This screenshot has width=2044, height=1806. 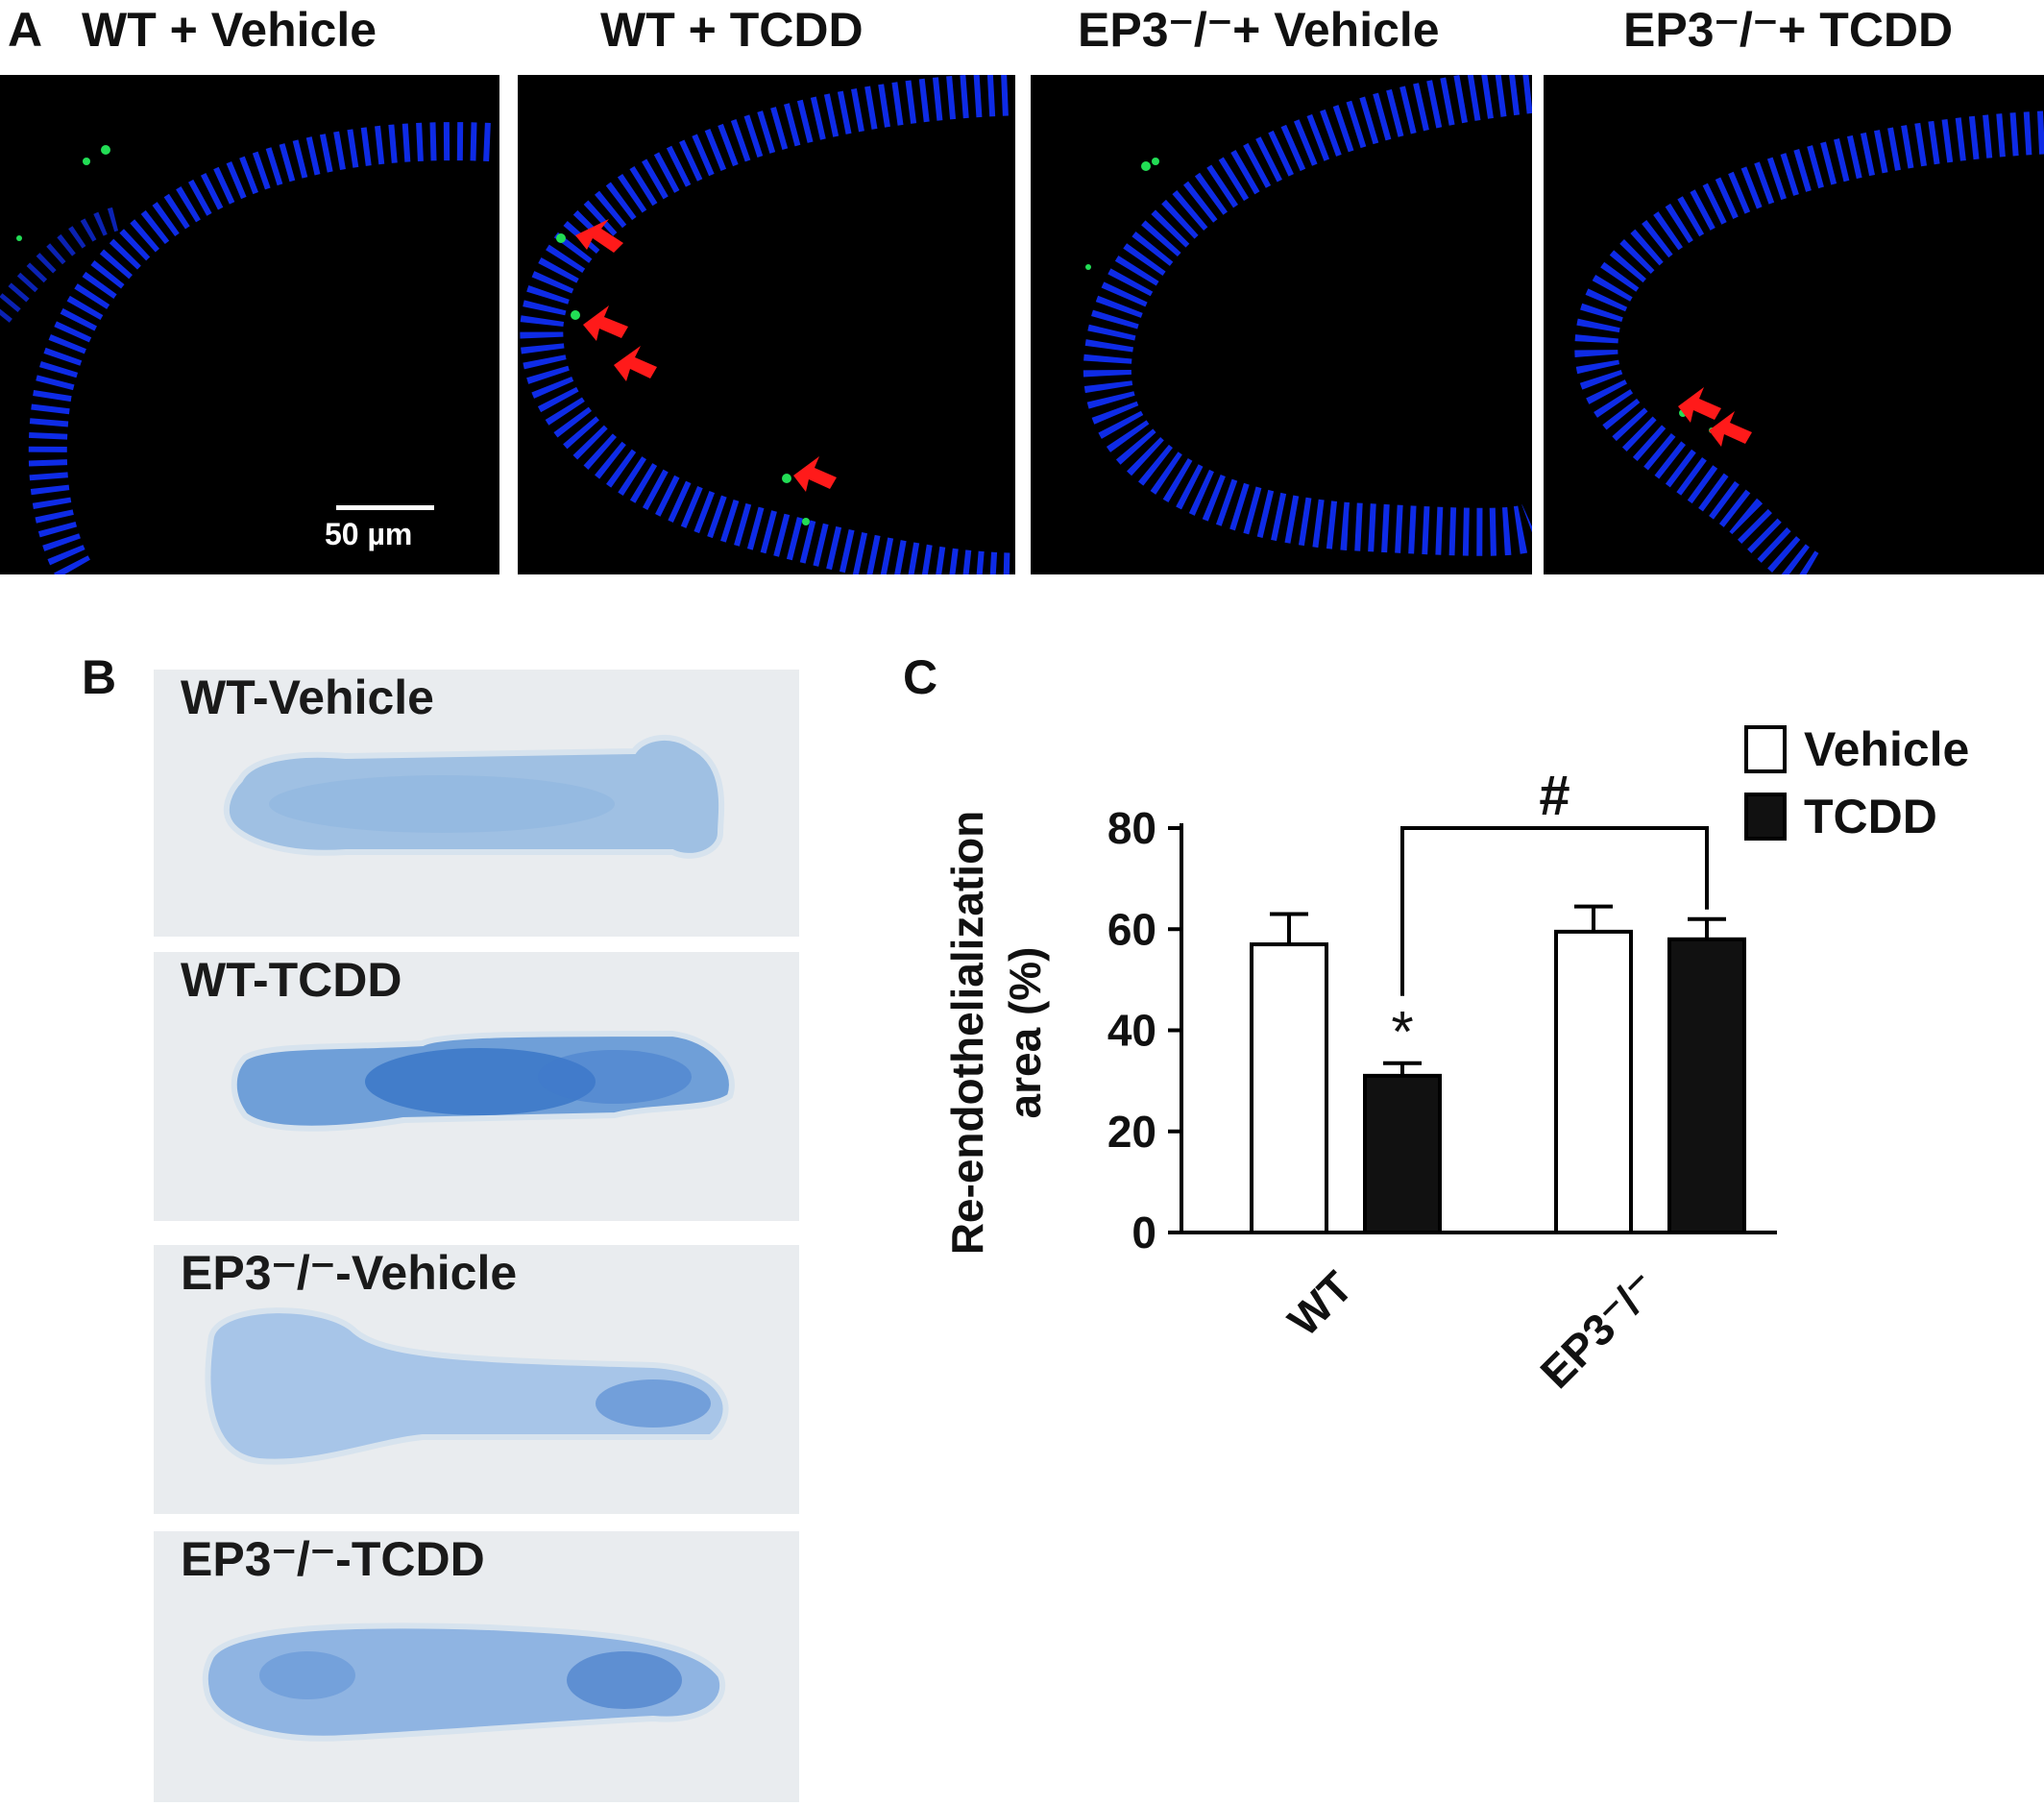 I want to click on legend-label: Vehicle, so click(x=1886, y=749).